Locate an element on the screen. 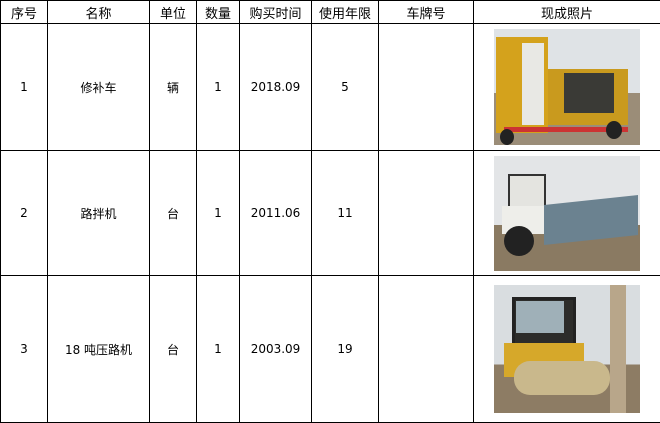 This screenshot has height=423, width=660. cell-name: 修补车 is located at coordinates (98, 87).